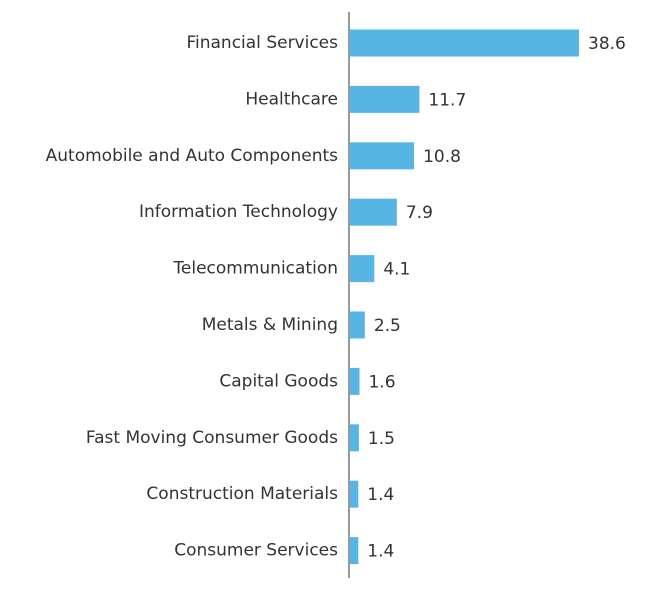 The image size is (650, 594). Describe the element at coordinates (255, 269) in the screenshot. I see `category-label-telecommunication: Telecommunication` at that location.